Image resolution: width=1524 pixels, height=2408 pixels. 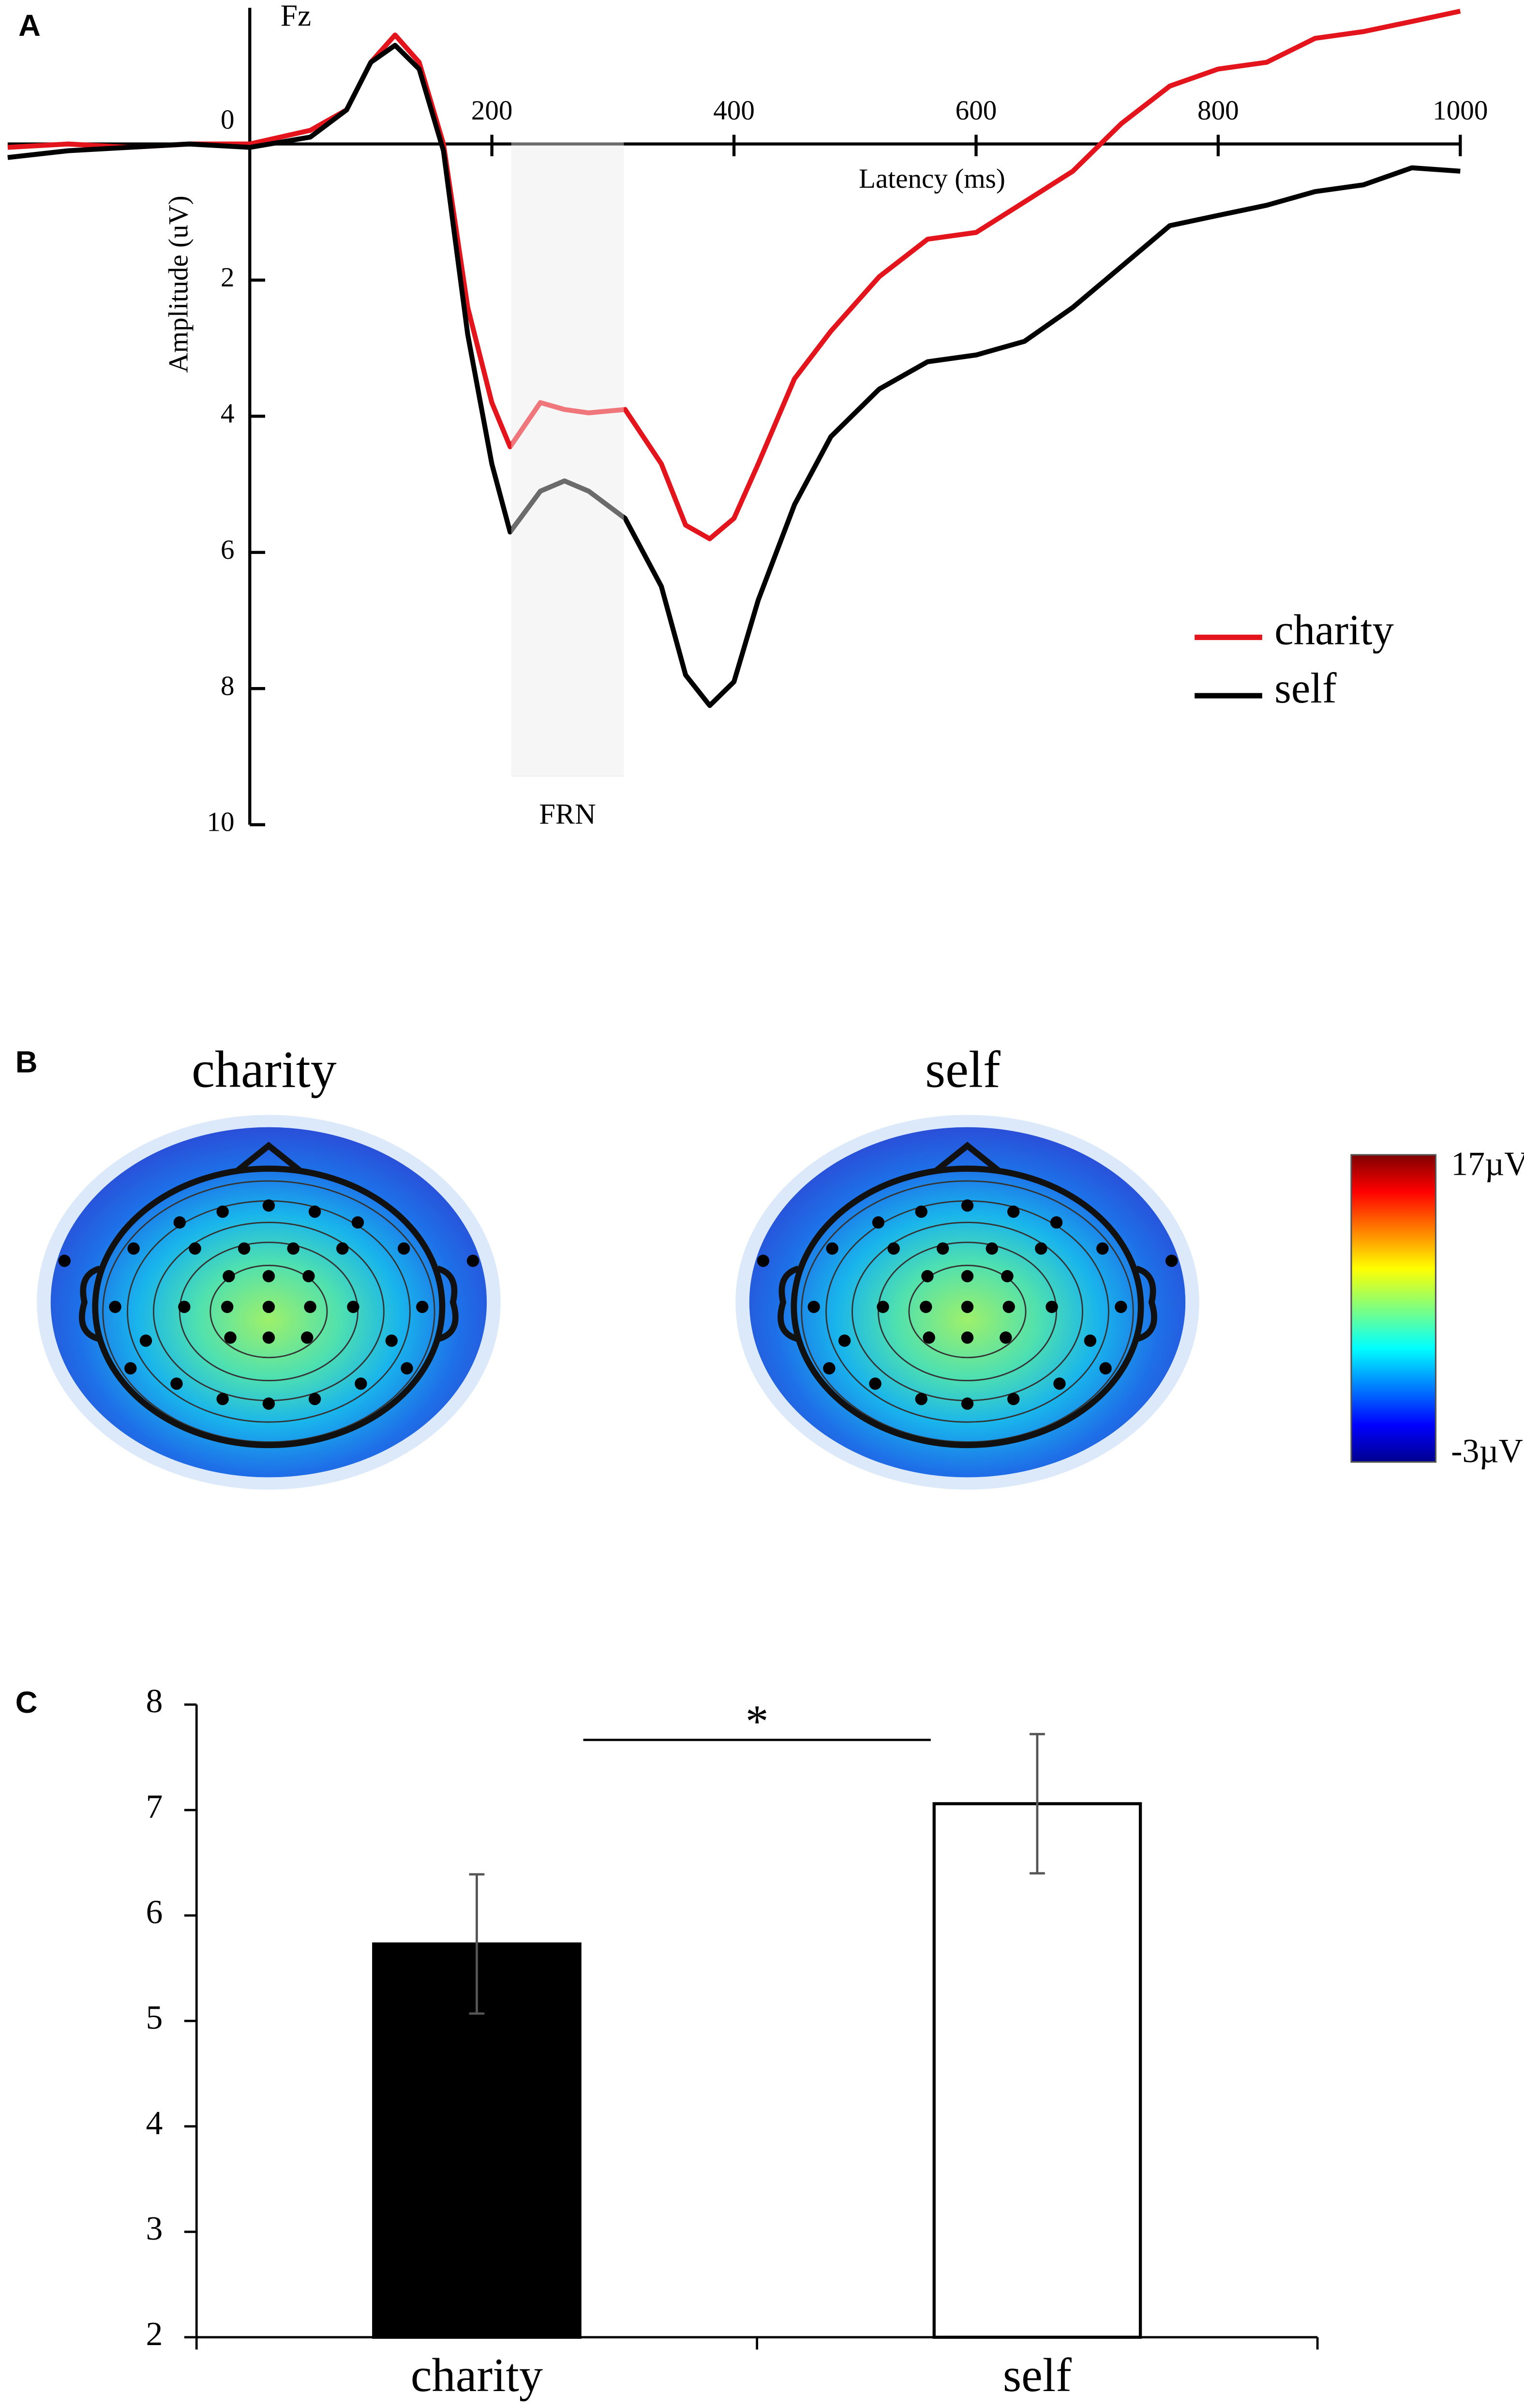 I want to click on y-tick-label: 10, so click(x=220, y=822).